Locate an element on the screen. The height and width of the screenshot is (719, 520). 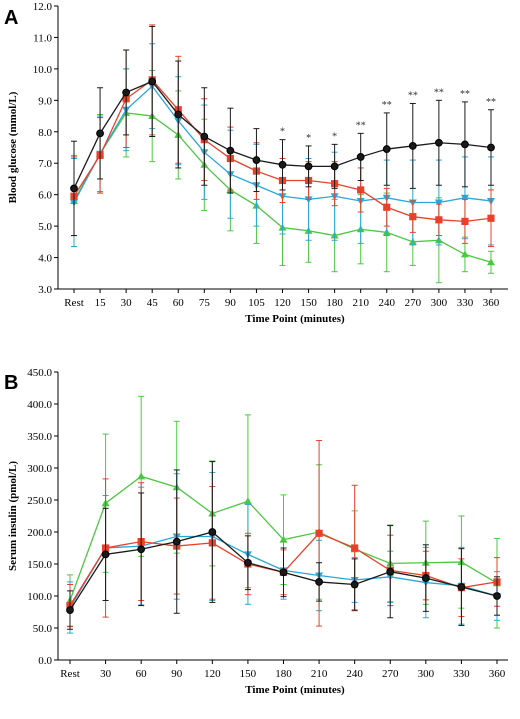
y-tick-label: 11.0 is located at coordinates (42, 38).